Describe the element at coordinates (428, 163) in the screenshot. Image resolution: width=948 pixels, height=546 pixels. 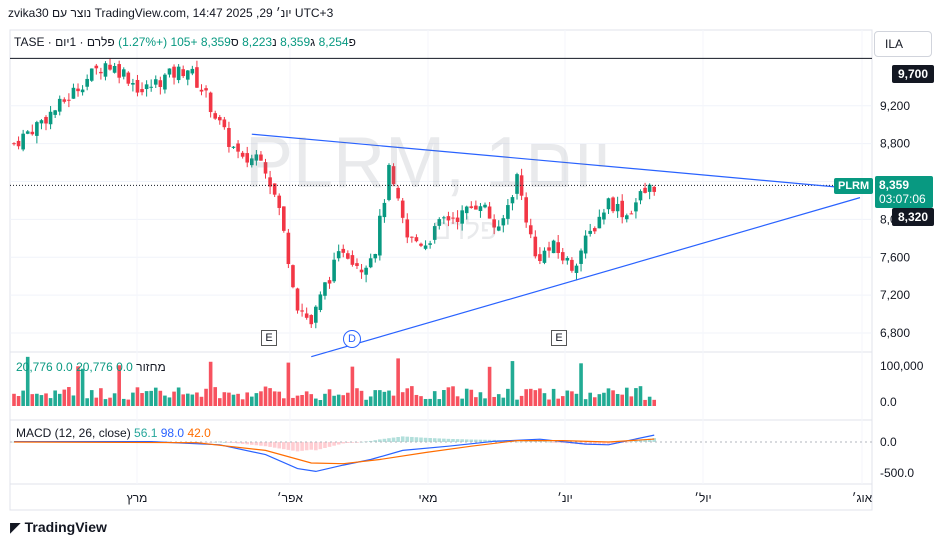
I see `watermark-symbol: PLRM, 1יום` at that location.